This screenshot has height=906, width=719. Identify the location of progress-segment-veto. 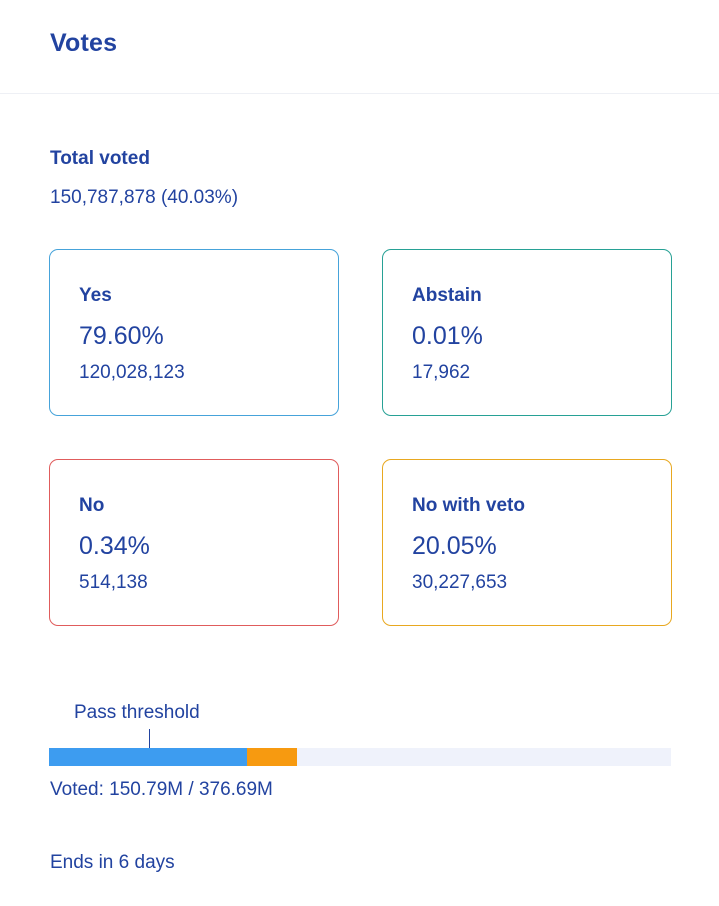
(272, 757).